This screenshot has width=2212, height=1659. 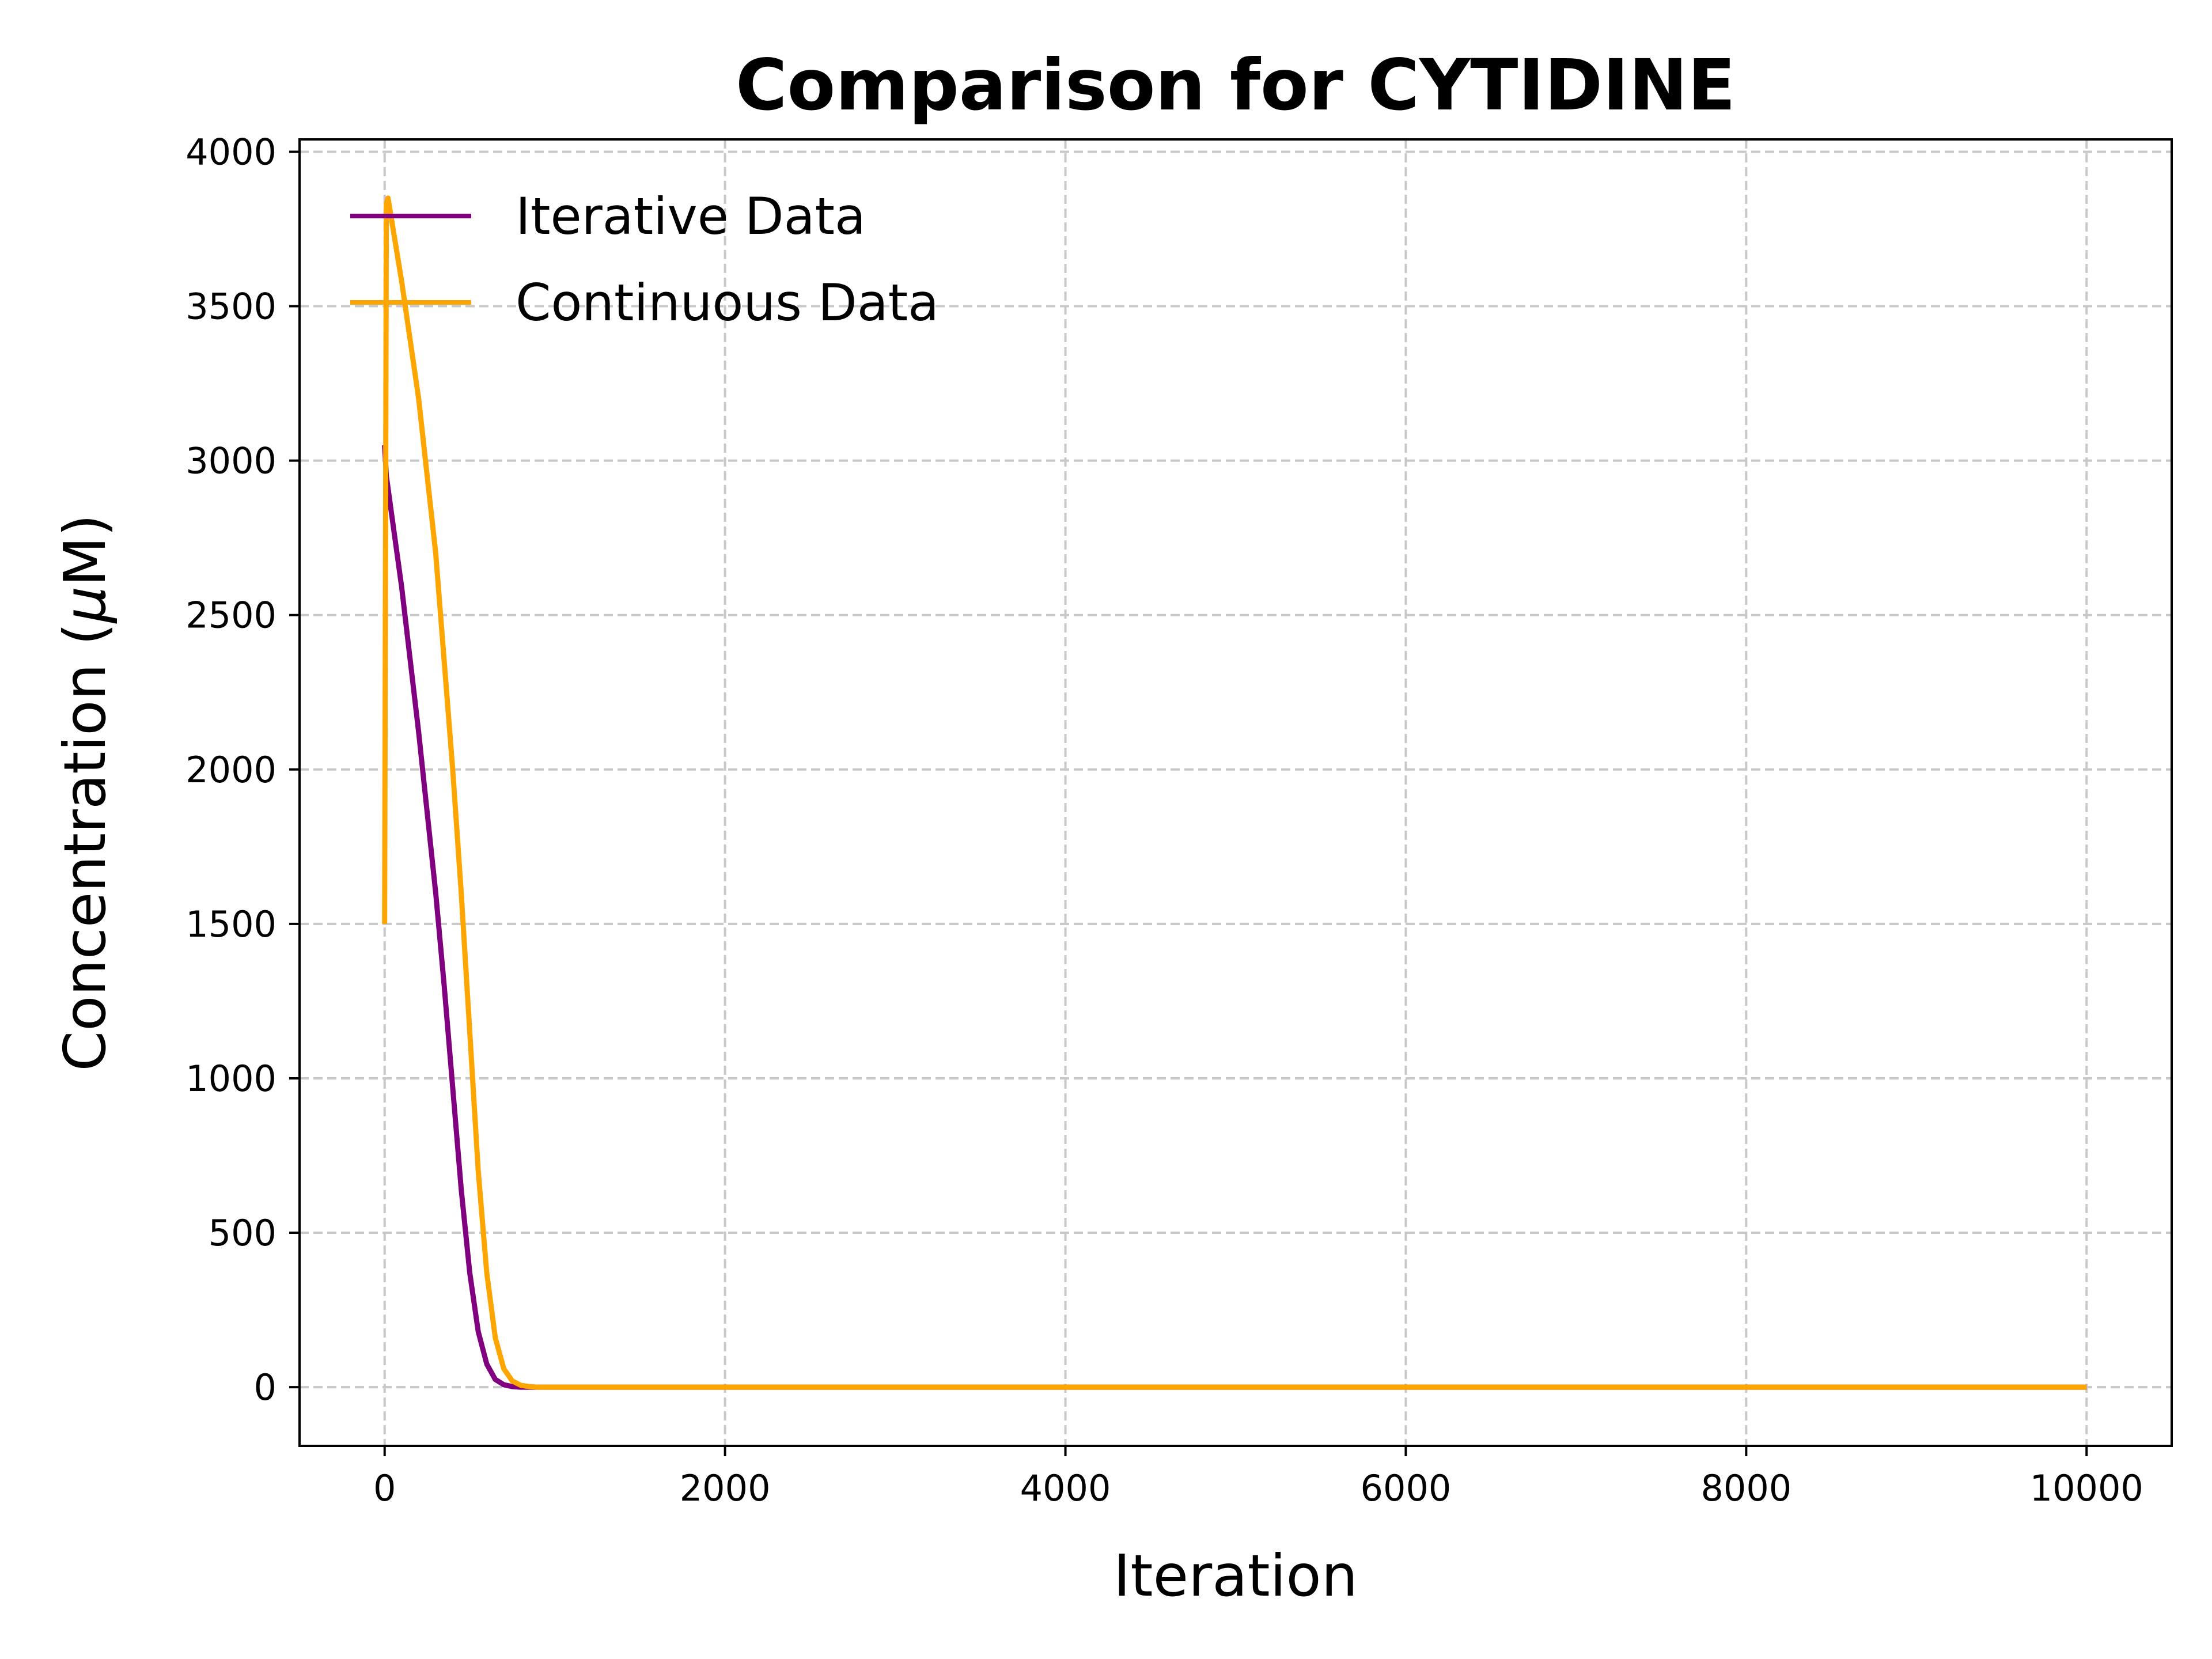 What do you see at coordinates (230, 152) in the screenshot?
I see `y-tick-label: 4000` at bounding box center [230, 152].